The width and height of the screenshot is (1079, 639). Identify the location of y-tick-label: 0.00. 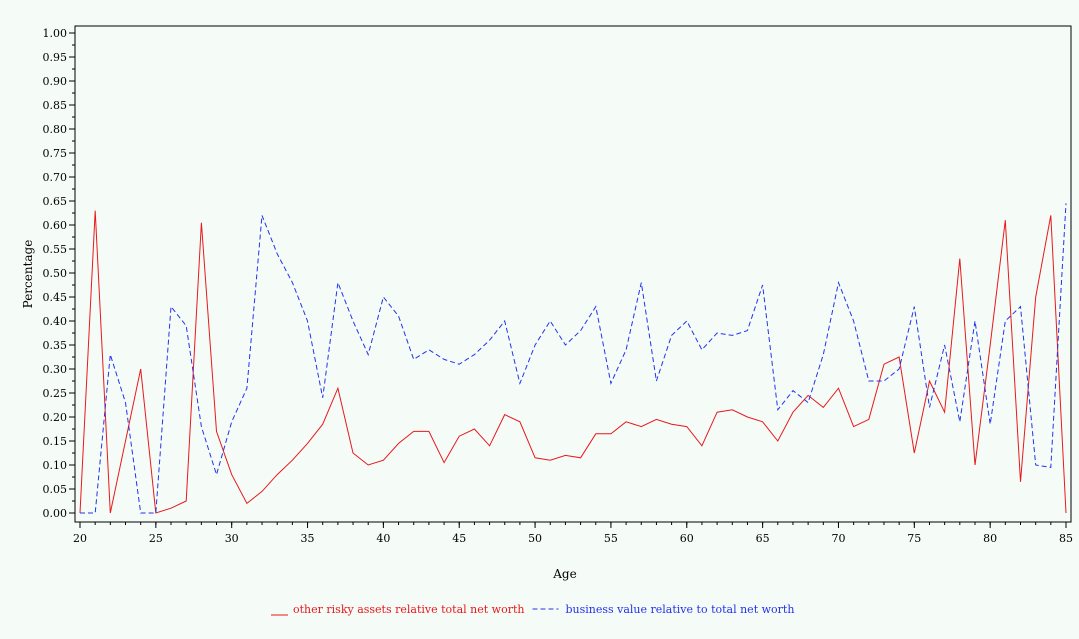
(55, 513).